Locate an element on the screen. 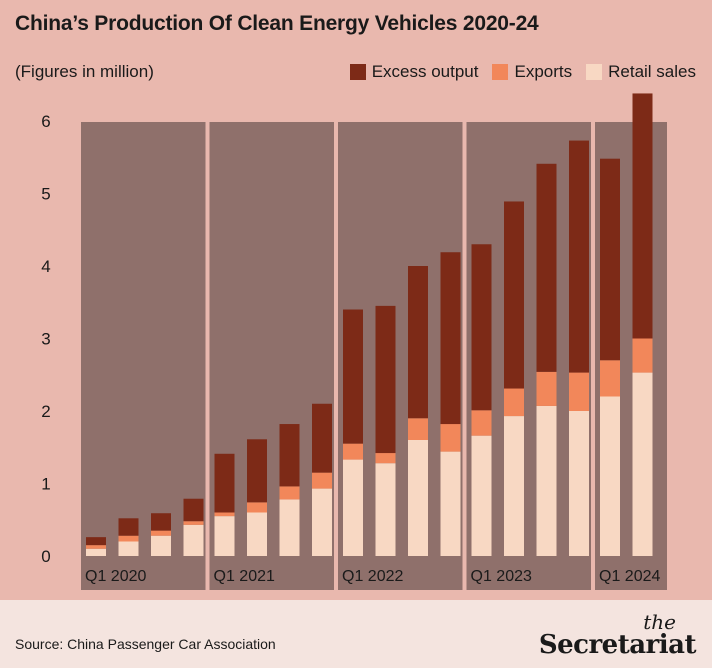 The height and width of the screenshot is (668, 712). legend-item-retail-sales: Retail sales is located at coordinates (641, 72).